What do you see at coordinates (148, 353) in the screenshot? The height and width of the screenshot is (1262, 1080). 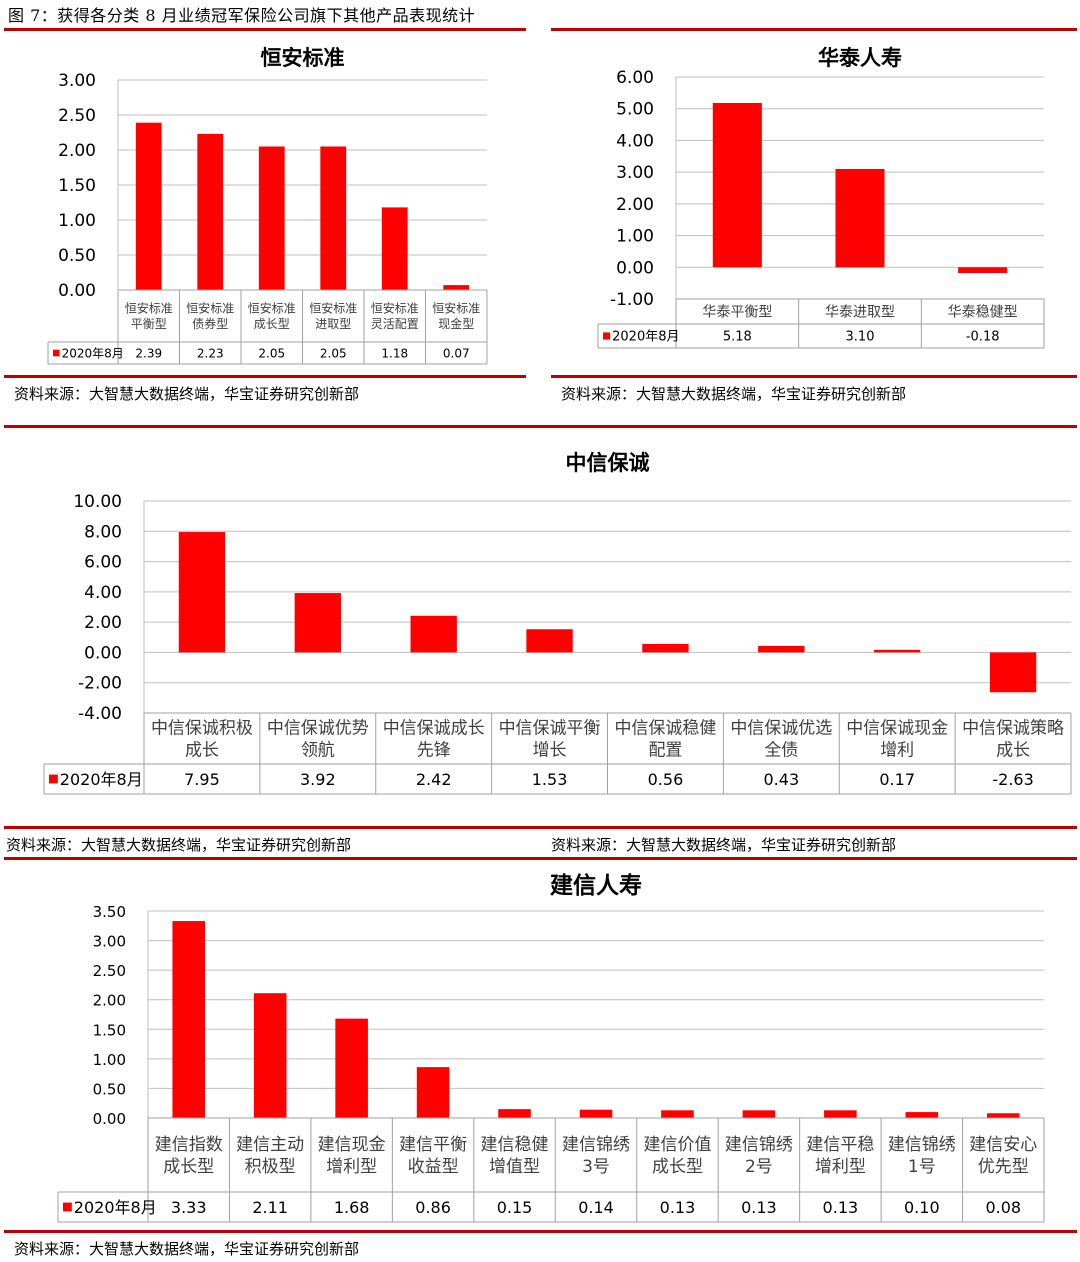 I see `value-label: 2.39` at bounding box center [148, 353].